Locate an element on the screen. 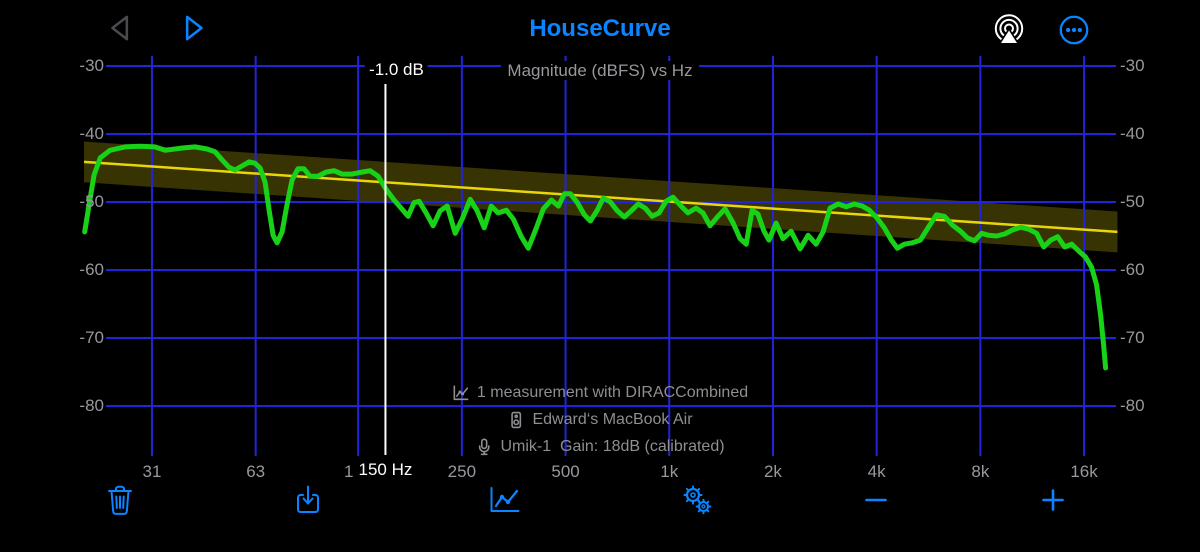 The height and width of the screenshot is (552, 1200). plus-icon is located at coordinates (1053, 500).